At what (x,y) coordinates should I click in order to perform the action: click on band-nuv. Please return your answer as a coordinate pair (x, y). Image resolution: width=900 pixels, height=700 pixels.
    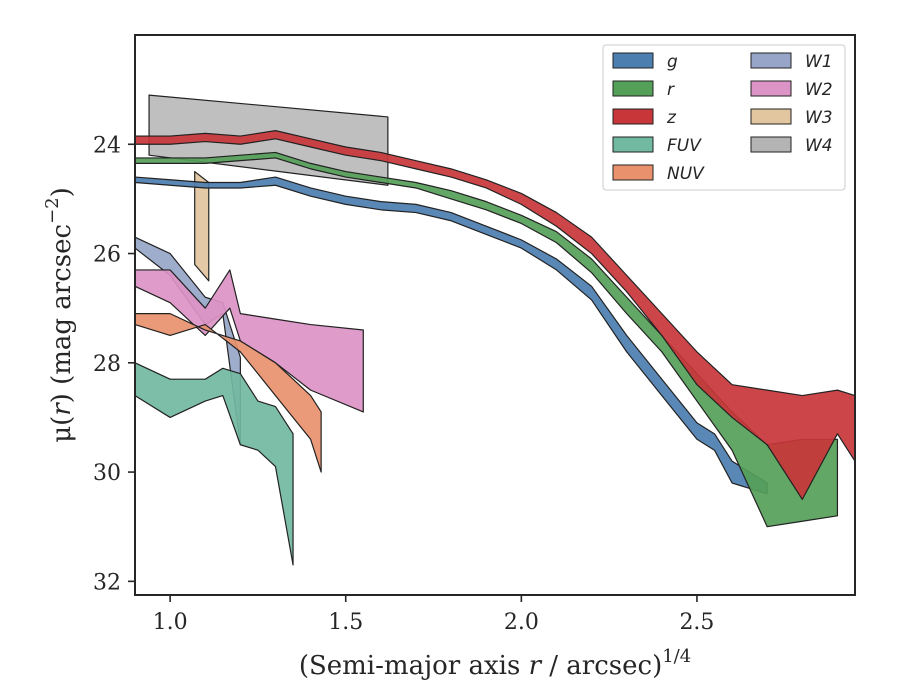
    Looking at the image, I should click on (228, 393).